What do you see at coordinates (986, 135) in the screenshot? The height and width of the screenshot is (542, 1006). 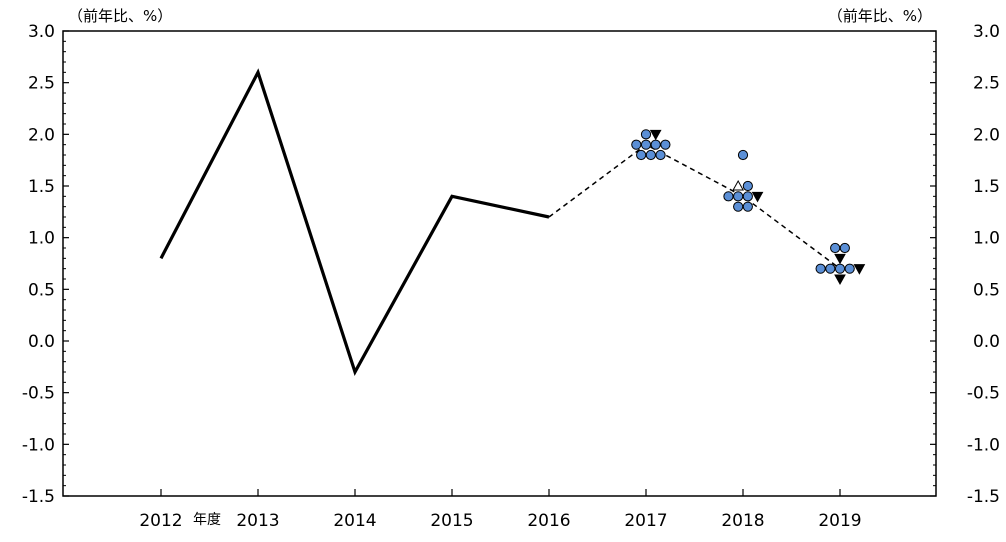 I see `y-tick-label-right: 2.0` at bounding box center [986, 135].